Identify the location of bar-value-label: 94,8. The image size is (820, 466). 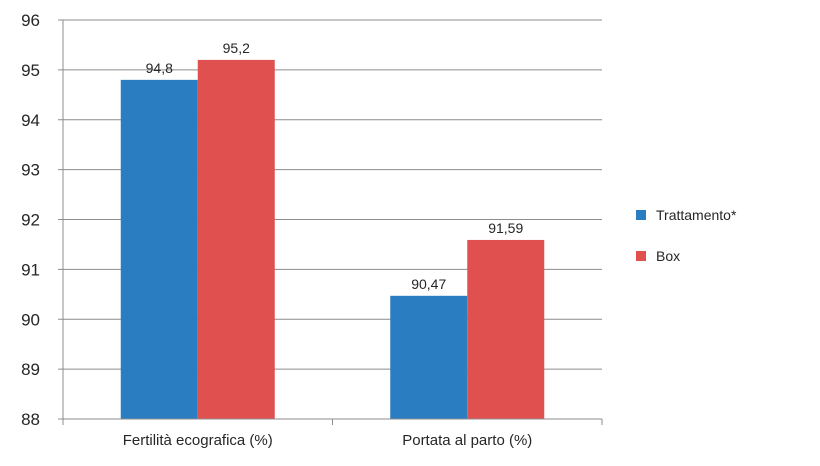
(159, 68).